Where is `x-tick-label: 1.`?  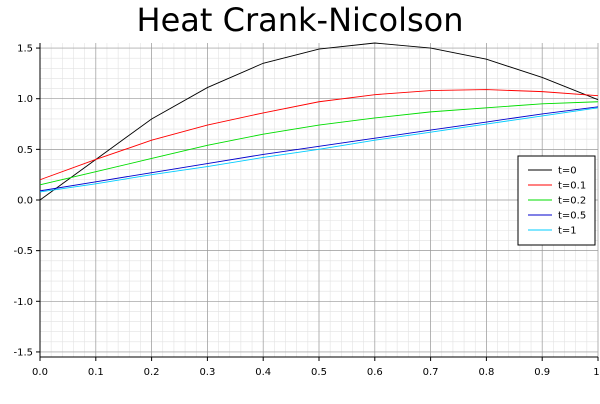 x-tick-label: 1. is located at coordinates (596, 372).